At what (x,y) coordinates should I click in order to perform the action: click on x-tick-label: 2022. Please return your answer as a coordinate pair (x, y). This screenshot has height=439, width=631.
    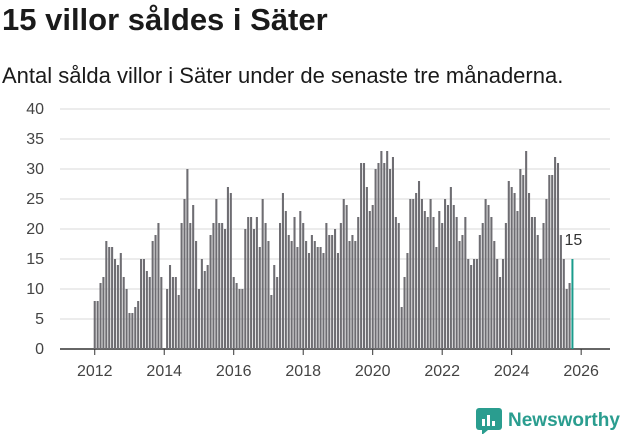
    Looking at the image, I should click on (442, 371).